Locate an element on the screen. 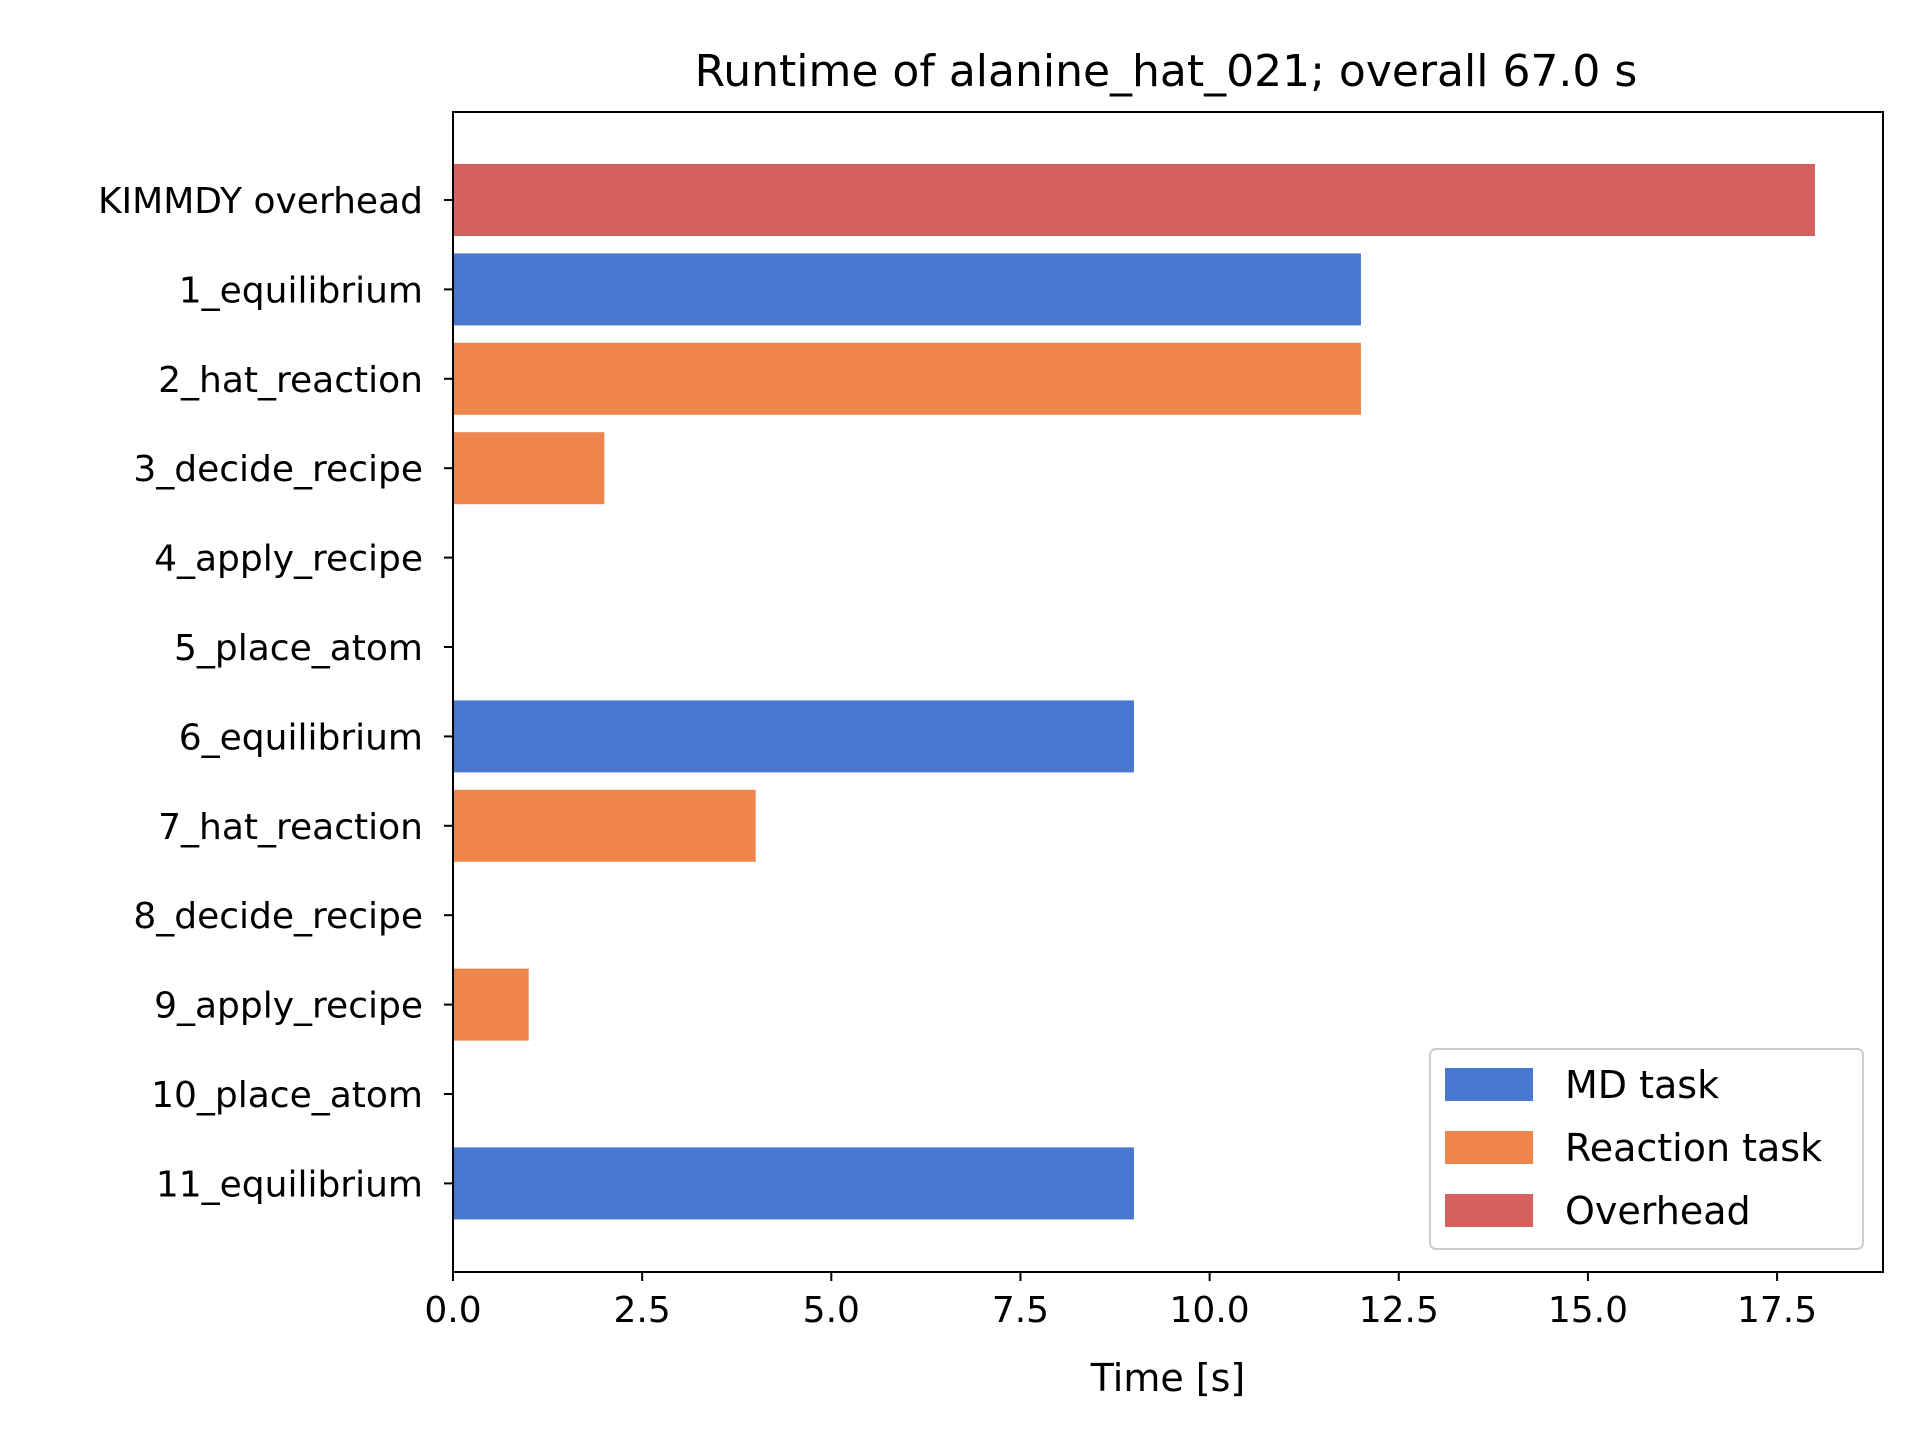 The width and height of the screenshot is (1920, 1440). y-tick-label: 1_equilibrium is located at coordinates (301, 290).